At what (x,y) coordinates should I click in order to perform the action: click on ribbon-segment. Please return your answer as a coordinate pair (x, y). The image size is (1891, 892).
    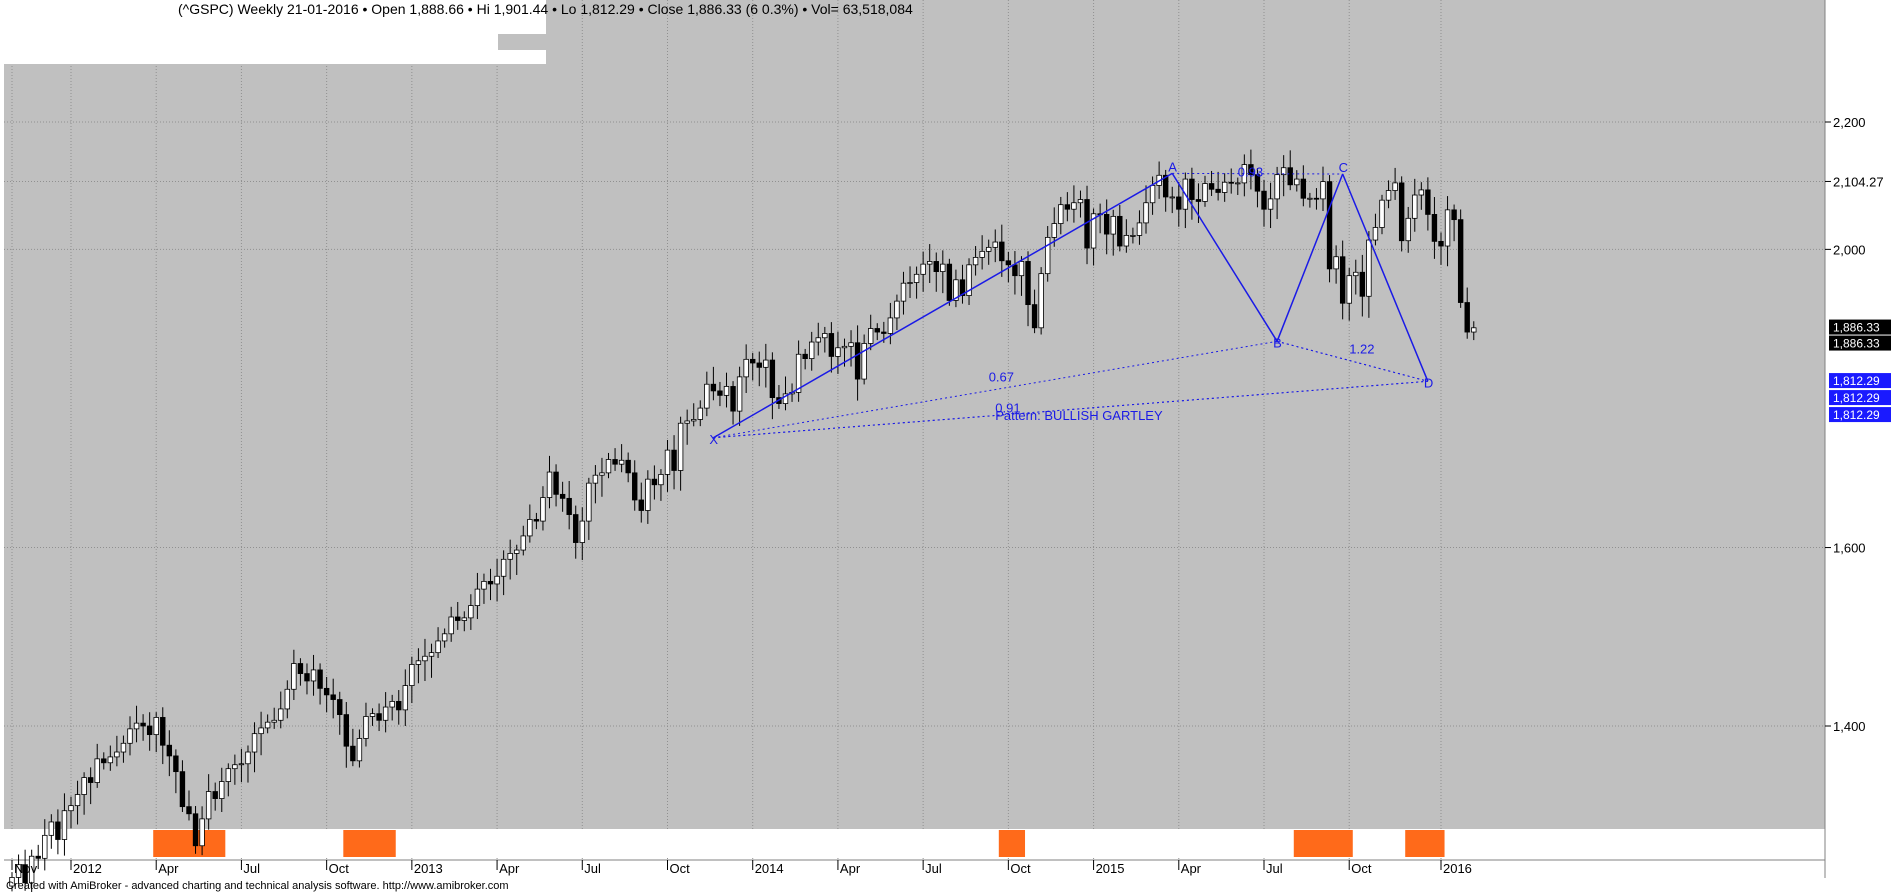
    Looking at the image, I should click on (1425, 843).